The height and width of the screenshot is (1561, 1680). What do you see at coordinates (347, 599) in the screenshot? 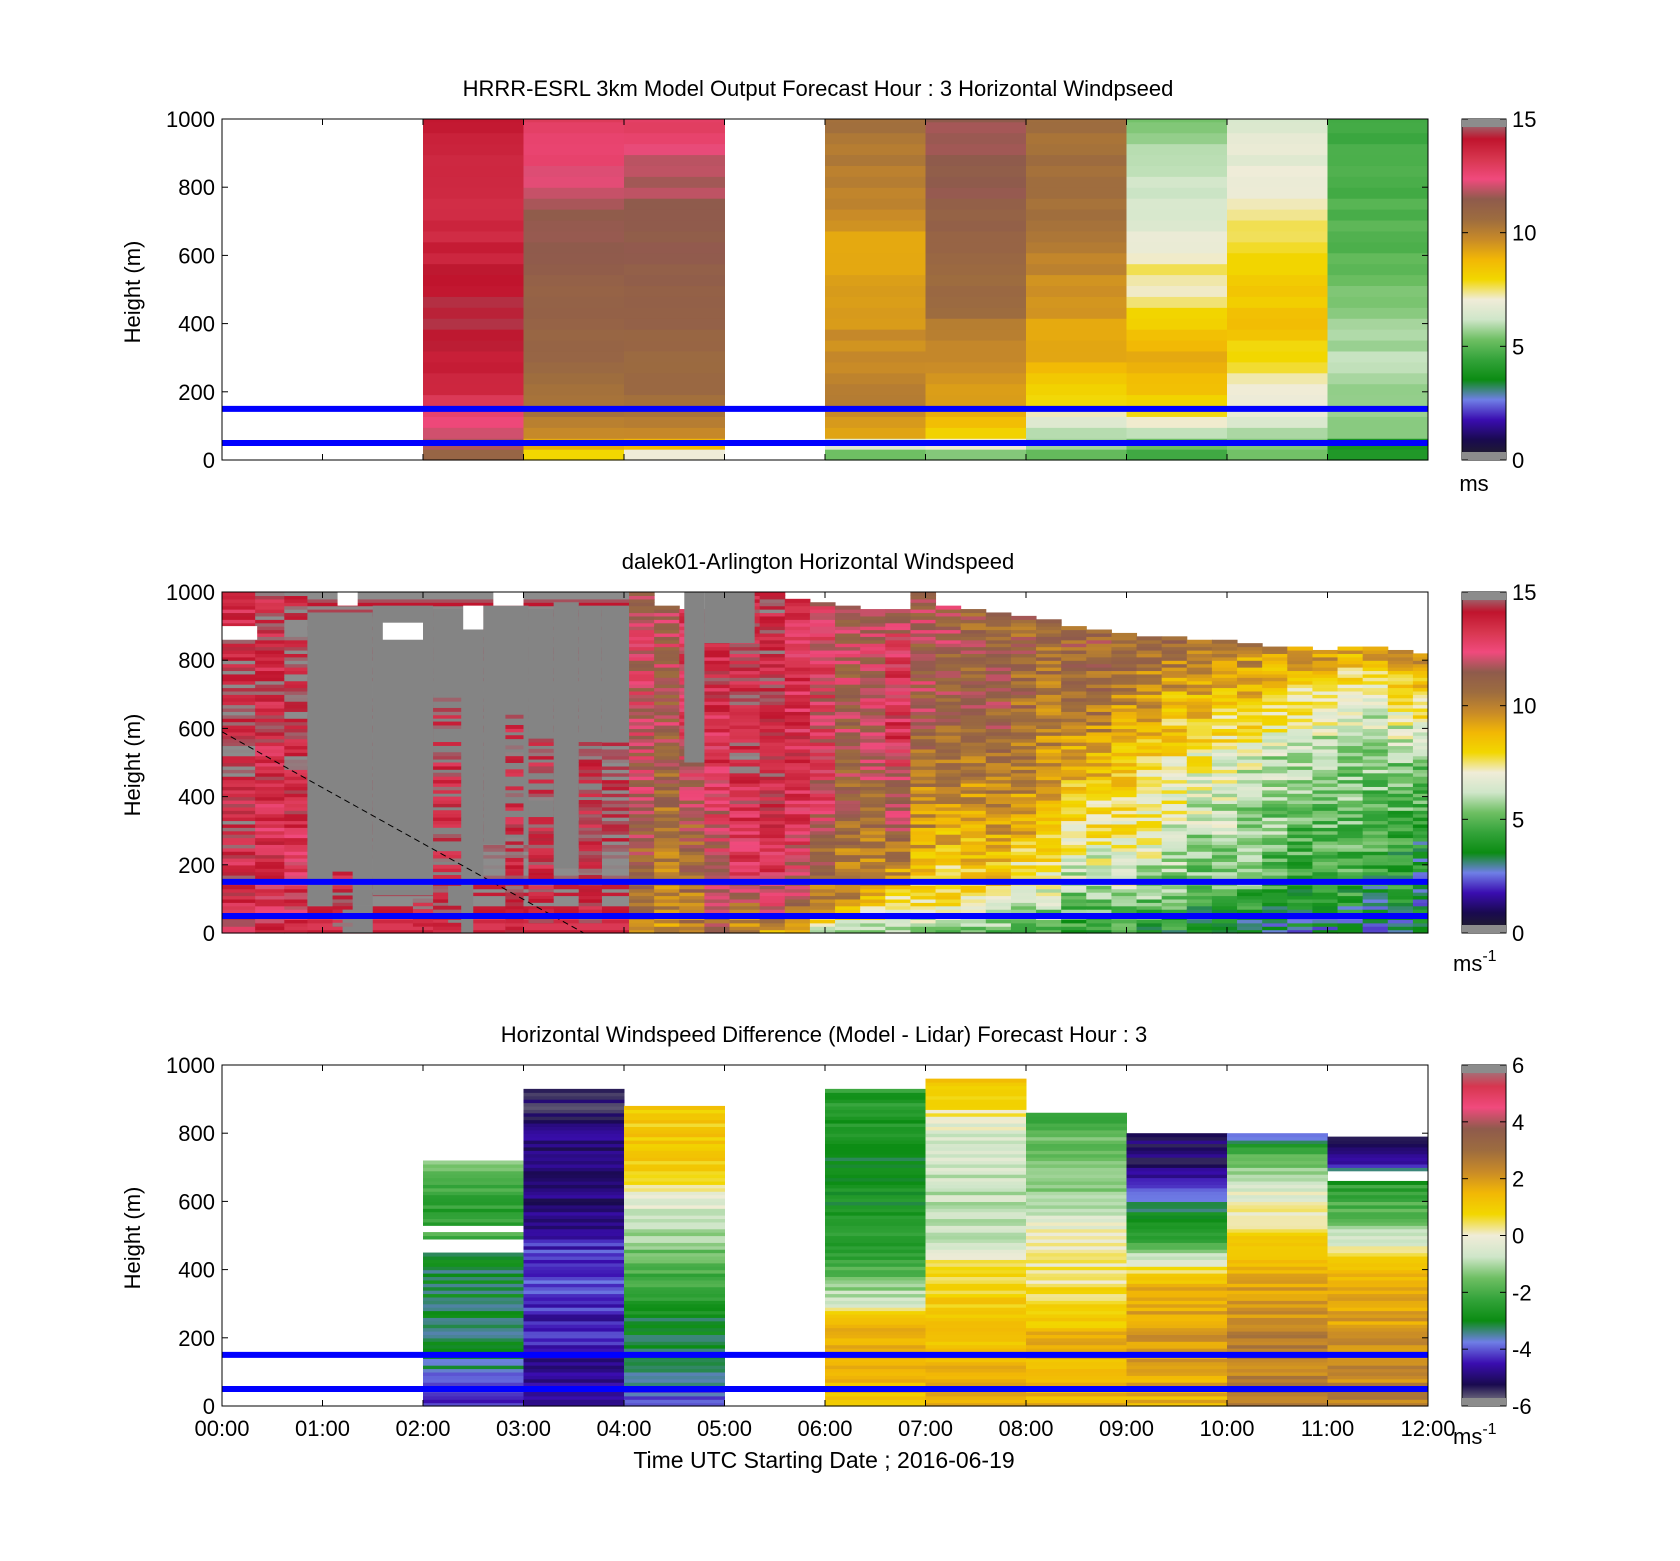
I see `gap-region` at bounding box center [347, 599].